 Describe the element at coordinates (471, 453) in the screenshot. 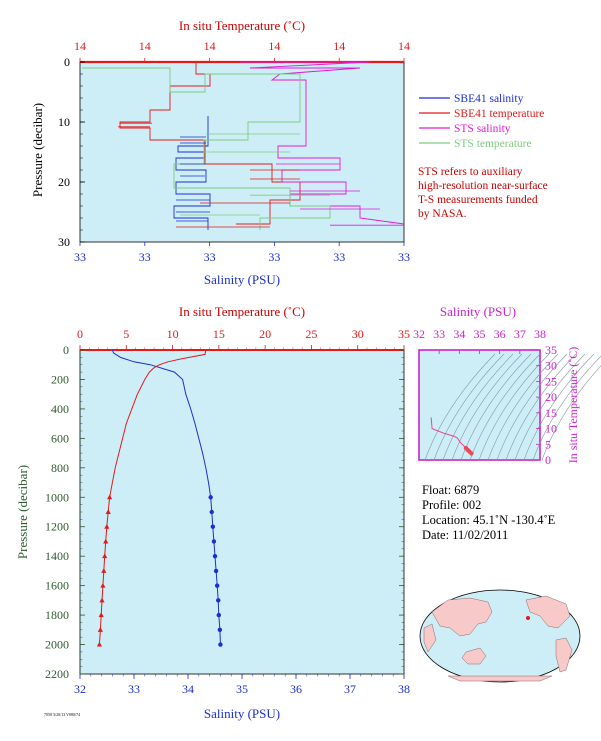

I see `ts-profile-point` at that location.